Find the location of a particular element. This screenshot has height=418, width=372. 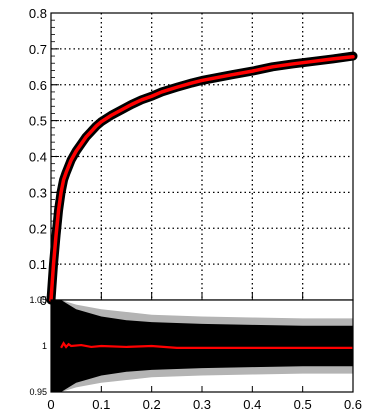

y-tick-label: 0.3 is located at coordinates (38, 192).